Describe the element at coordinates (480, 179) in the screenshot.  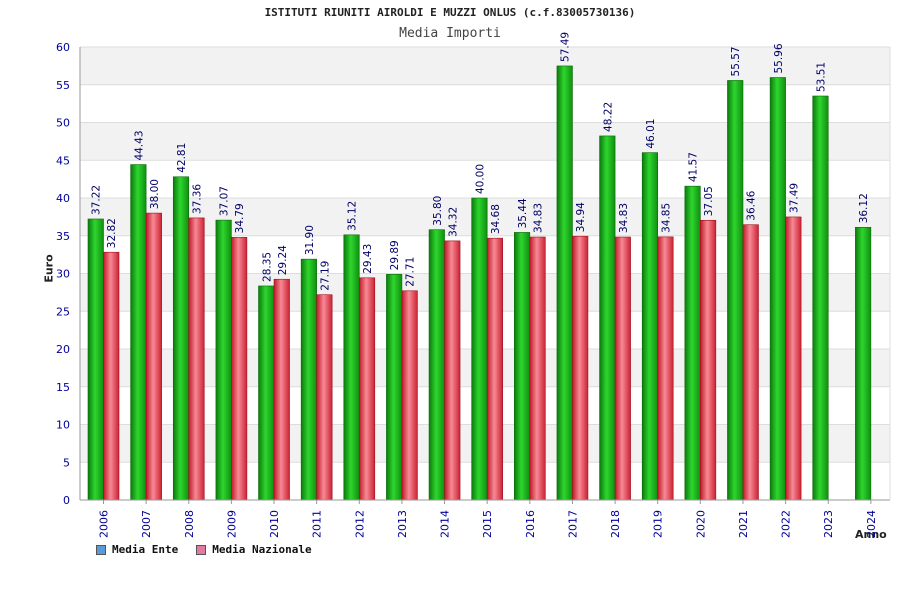
I see `value-label: 40.00` at that location.